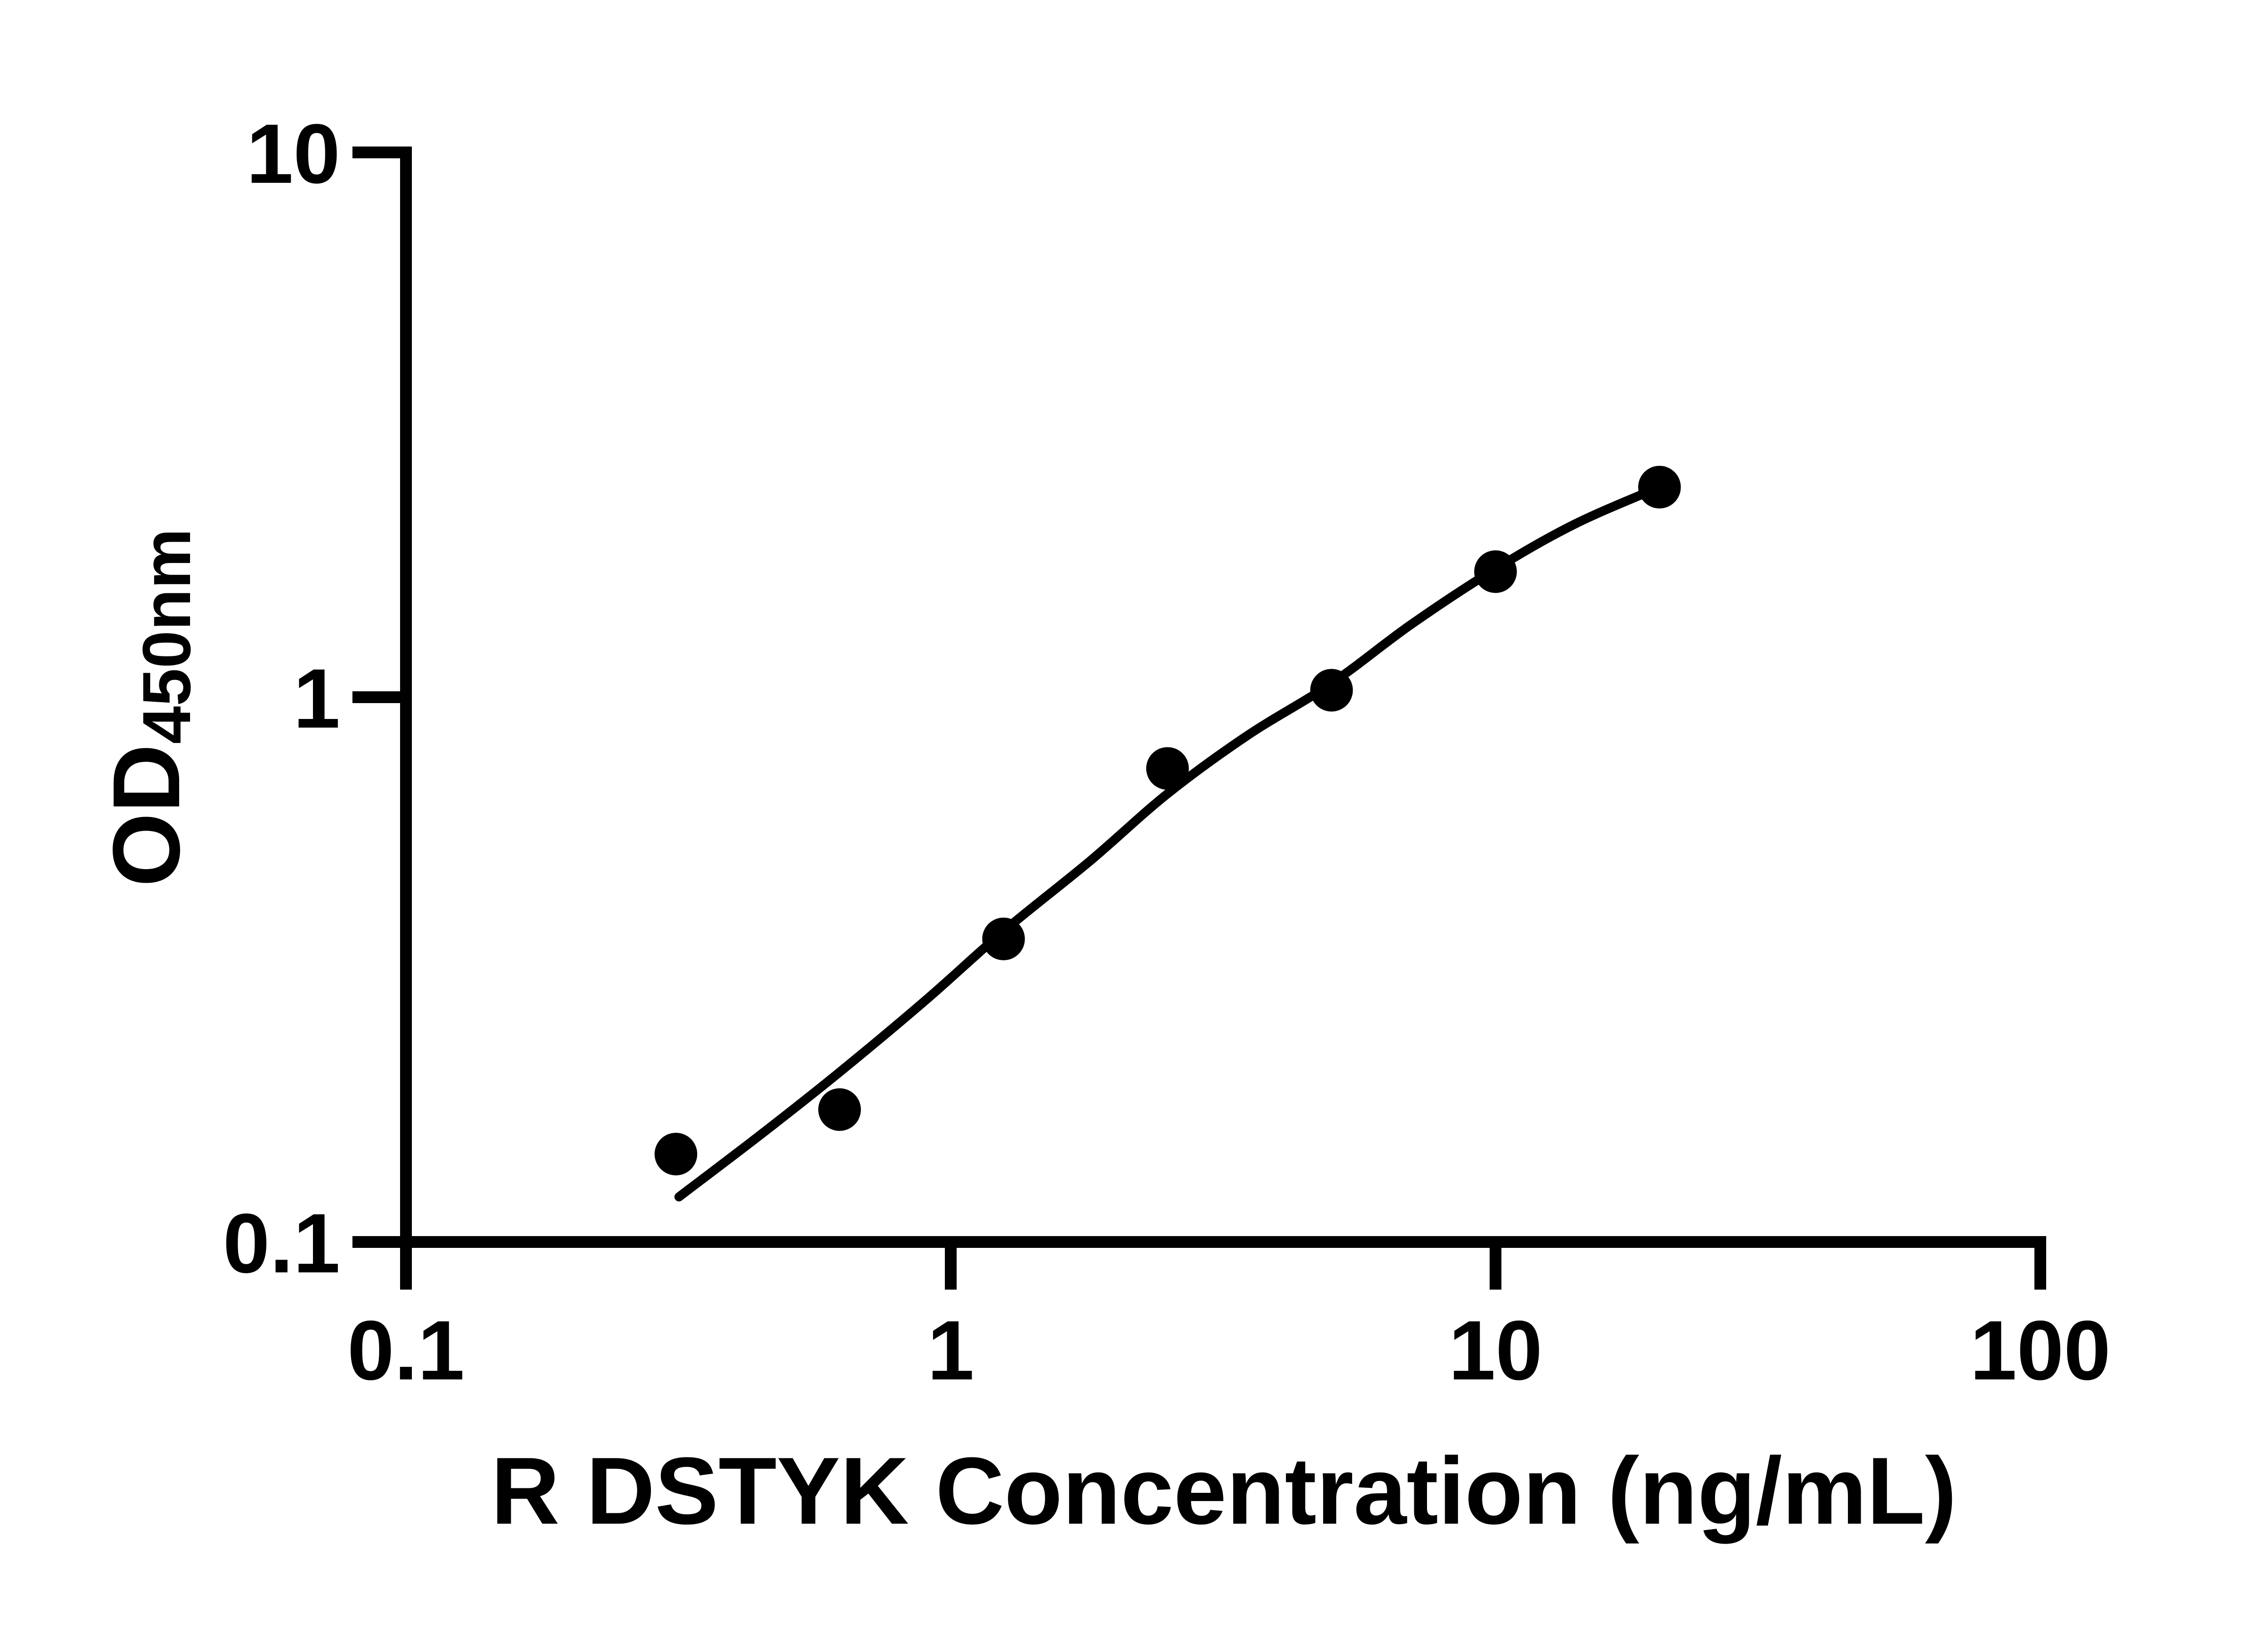 The width and height of the screenshot is (2268, 1633). Describe the element at coordinates (293, 154) in the screenshot. I see `y-tick-label-10: 10` at that location.